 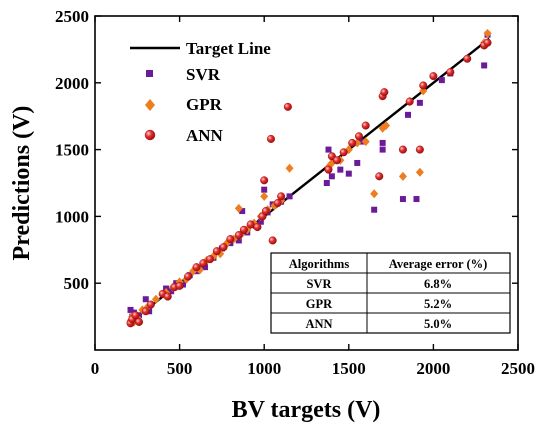 What do you see at coordinates (438, 264) in the screenshot?
I see `error-table-header-average-error: Average error (%)` at bounding box center [438, 264].